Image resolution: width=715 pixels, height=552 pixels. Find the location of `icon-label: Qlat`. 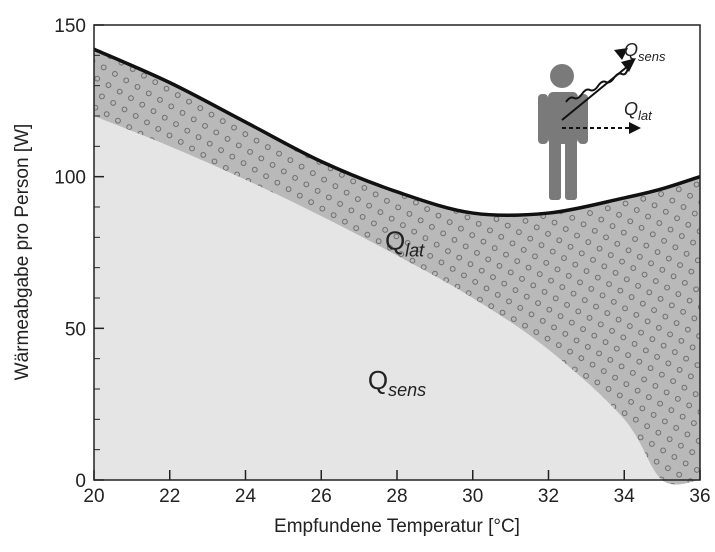

icon-label: Qlat is located at coordinates (638, 111).